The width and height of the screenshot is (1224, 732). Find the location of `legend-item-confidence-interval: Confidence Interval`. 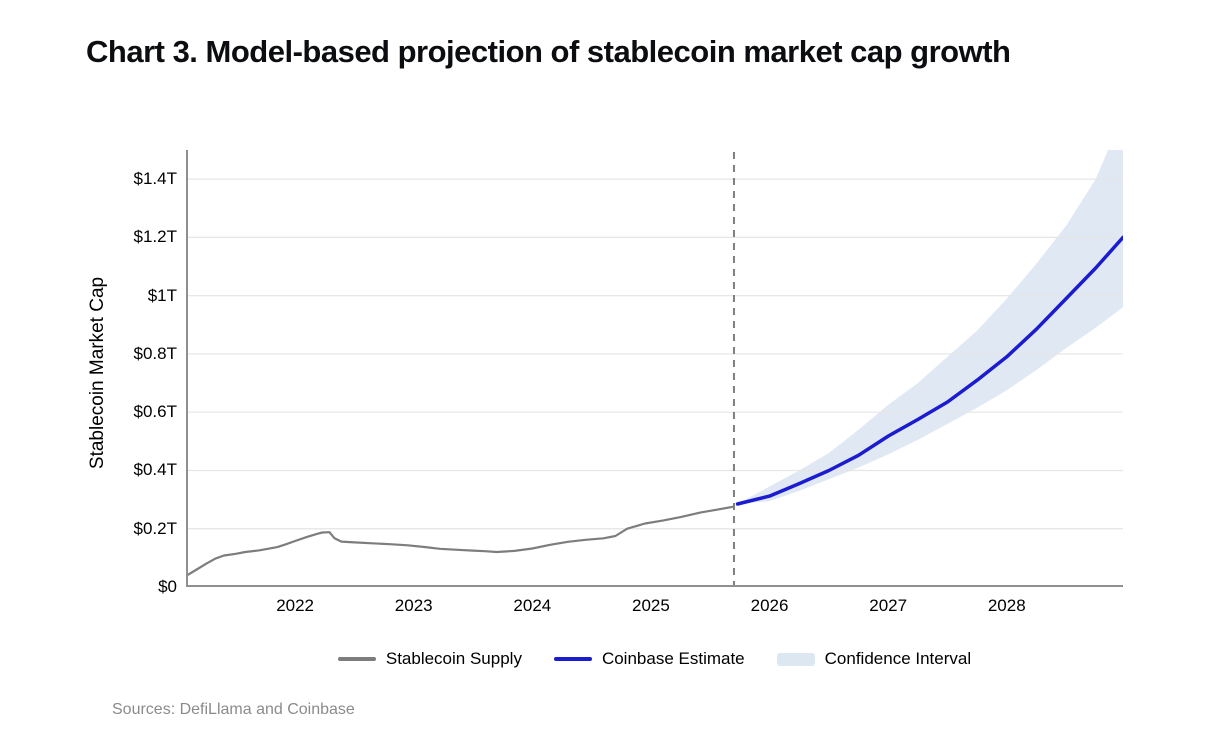

legend-item-confidence-interval: Confidence Interval is located at coordinates (874, 659).